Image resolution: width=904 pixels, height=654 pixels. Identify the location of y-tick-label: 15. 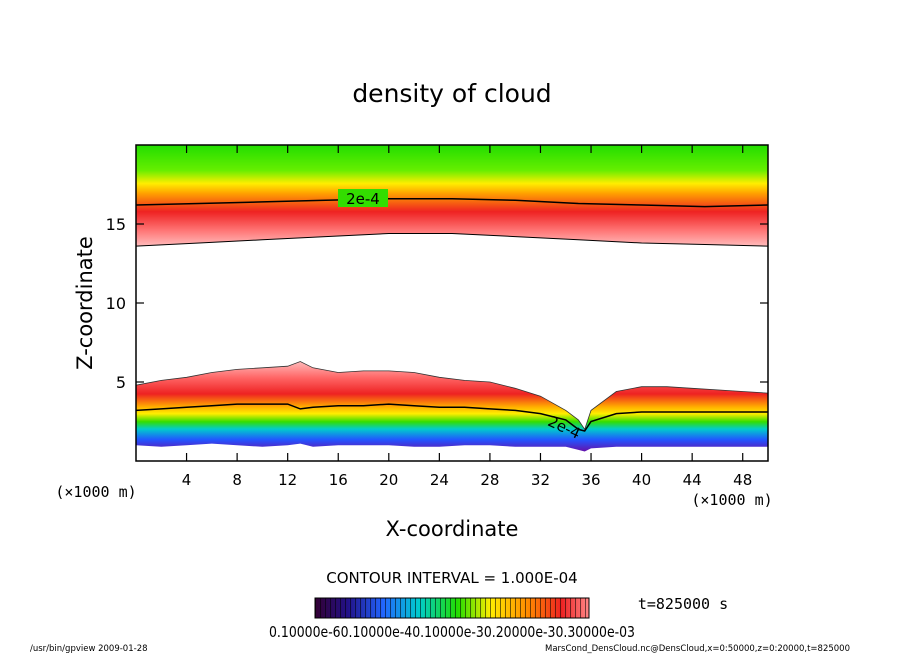
(116, 224).